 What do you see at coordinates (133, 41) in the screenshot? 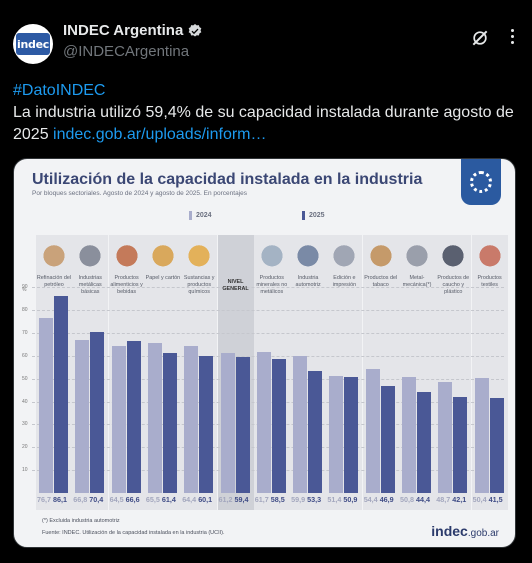
I see `author-block: INDEC Argentina @INDECArgentina` at bounding box center [133, 41].